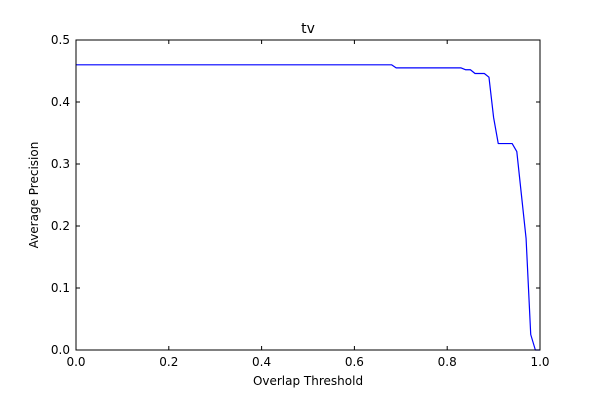 Image resolution: width=600 pixels, height=400 pixels. I want to click on x-tick-label: 0.2, so click(168, 362).